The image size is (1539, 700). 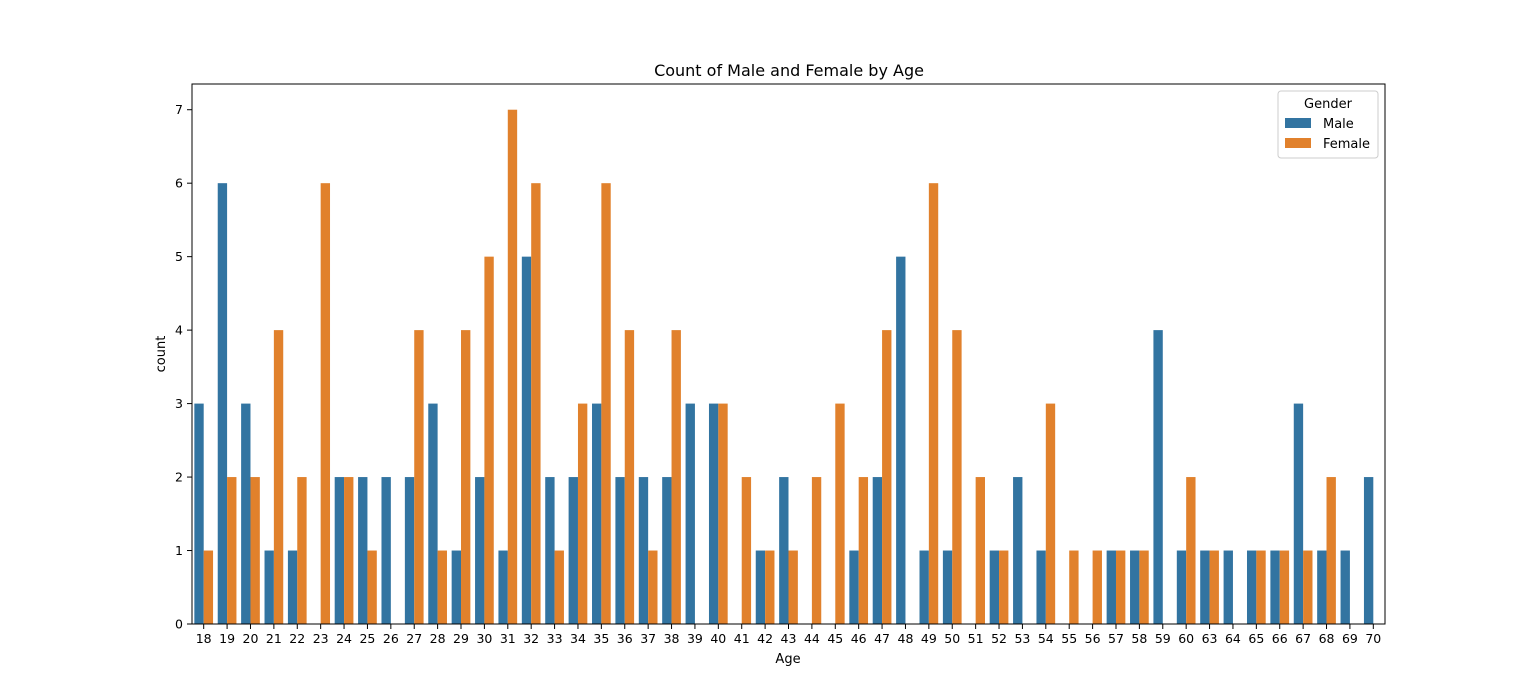 I want to click on x-tick-label: 25, so click(x=367, y=638).